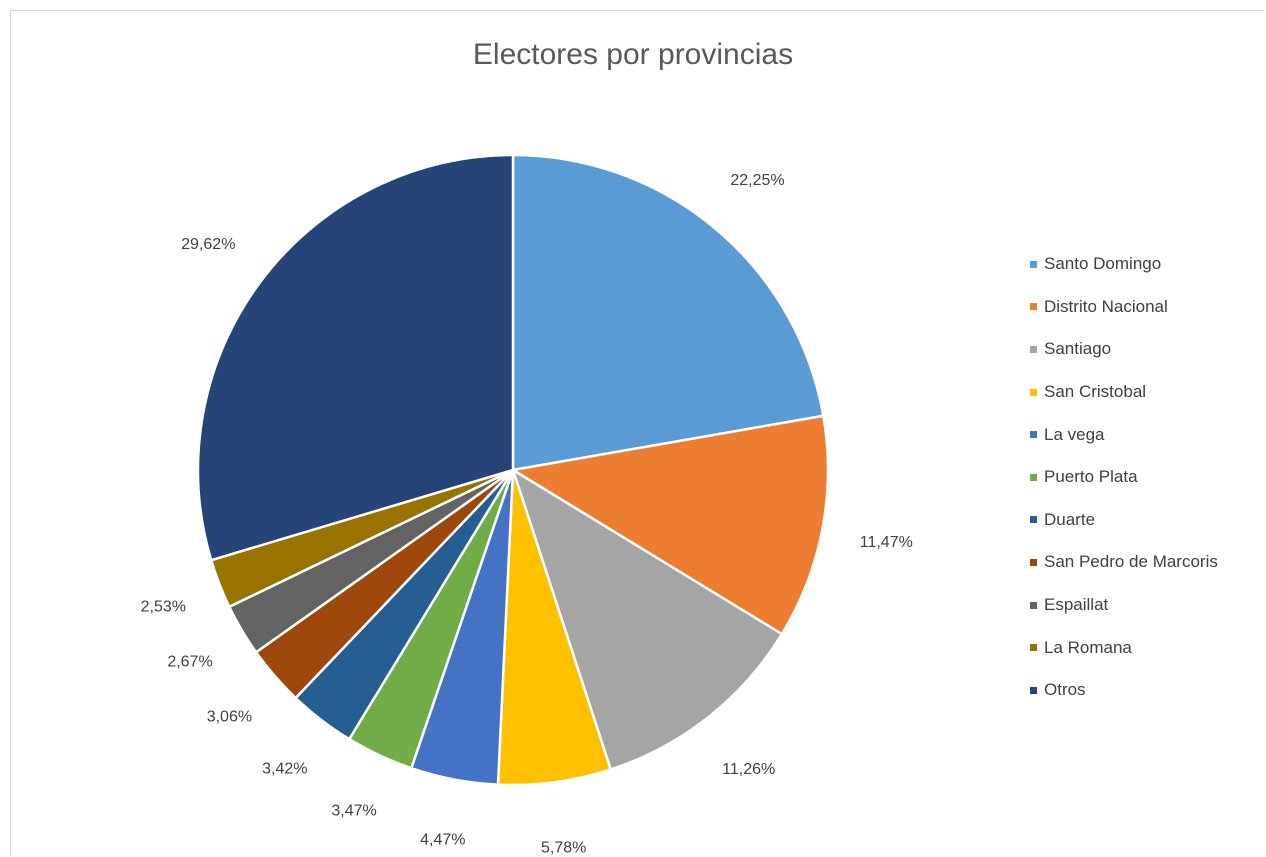 This screenshot has height=857, width=1266. What do you see at coordinates (284, 769) in the screenshot?
I see `data-label-duarte: 3,42%` at bounding box center [284, 769].